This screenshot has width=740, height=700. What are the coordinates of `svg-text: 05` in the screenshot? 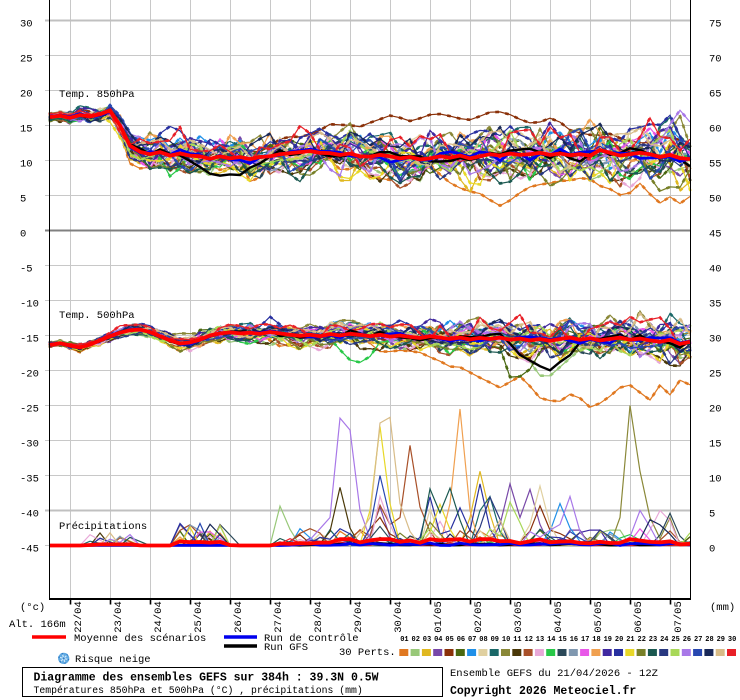 It's located at (449, 640).